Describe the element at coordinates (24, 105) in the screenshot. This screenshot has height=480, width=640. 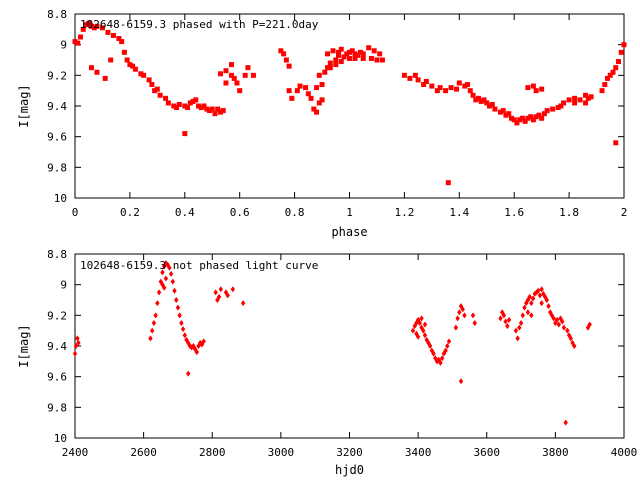
I see `phased-y-axis-label: I[mag]` at that location.